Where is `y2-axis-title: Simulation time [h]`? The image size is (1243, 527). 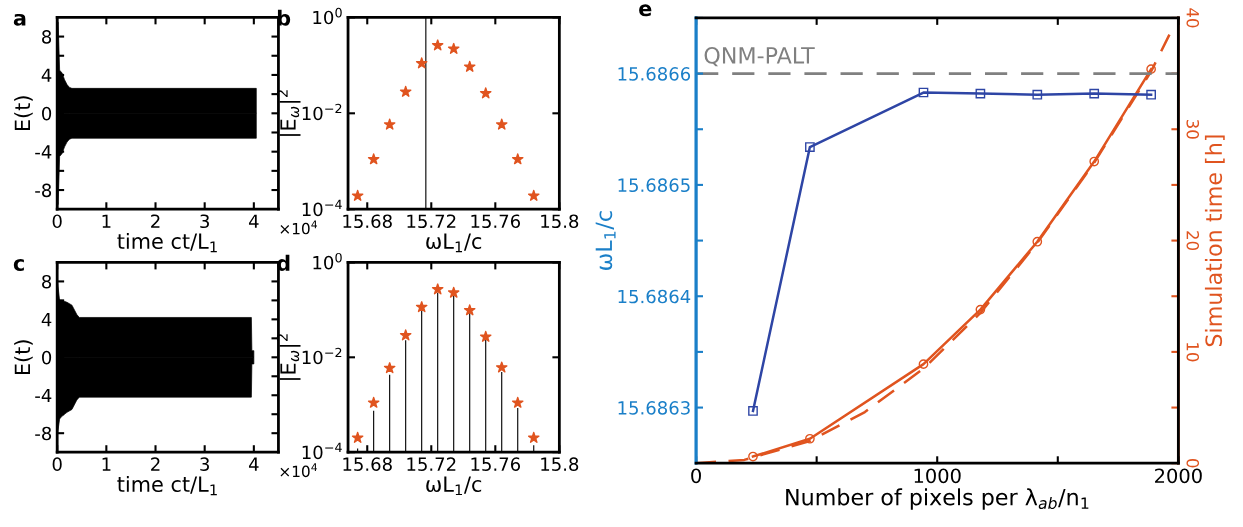
y2-axis-title: Simulation time [h] is located at coordinates (1214, 241).